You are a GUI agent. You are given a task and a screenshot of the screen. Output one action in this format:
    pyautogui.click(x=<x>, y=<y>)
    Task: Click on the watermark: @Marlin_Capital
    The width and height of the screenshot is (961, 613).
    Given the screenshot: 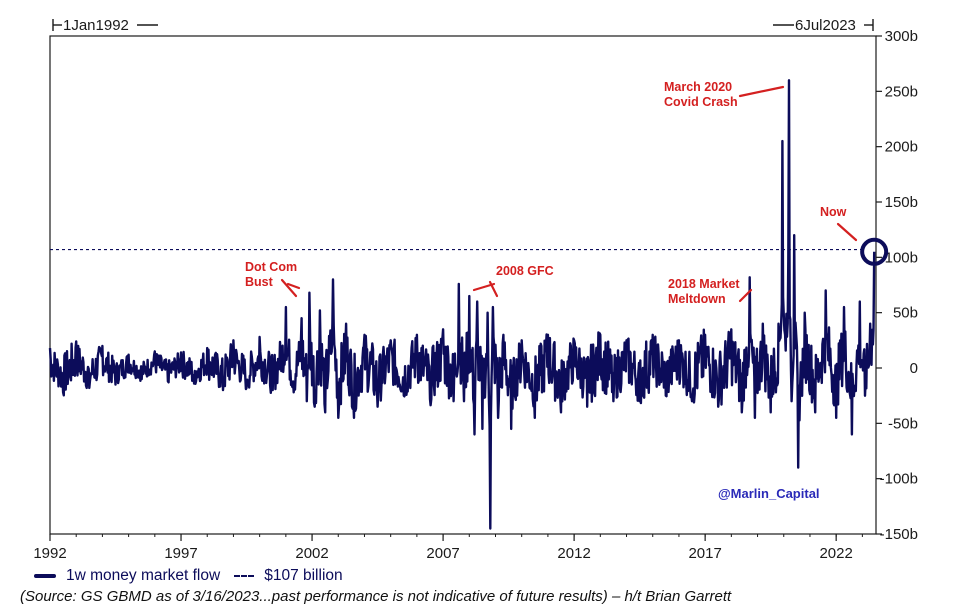 What is the action you would take?
    pyautogui.click(x=769, y=493)
    